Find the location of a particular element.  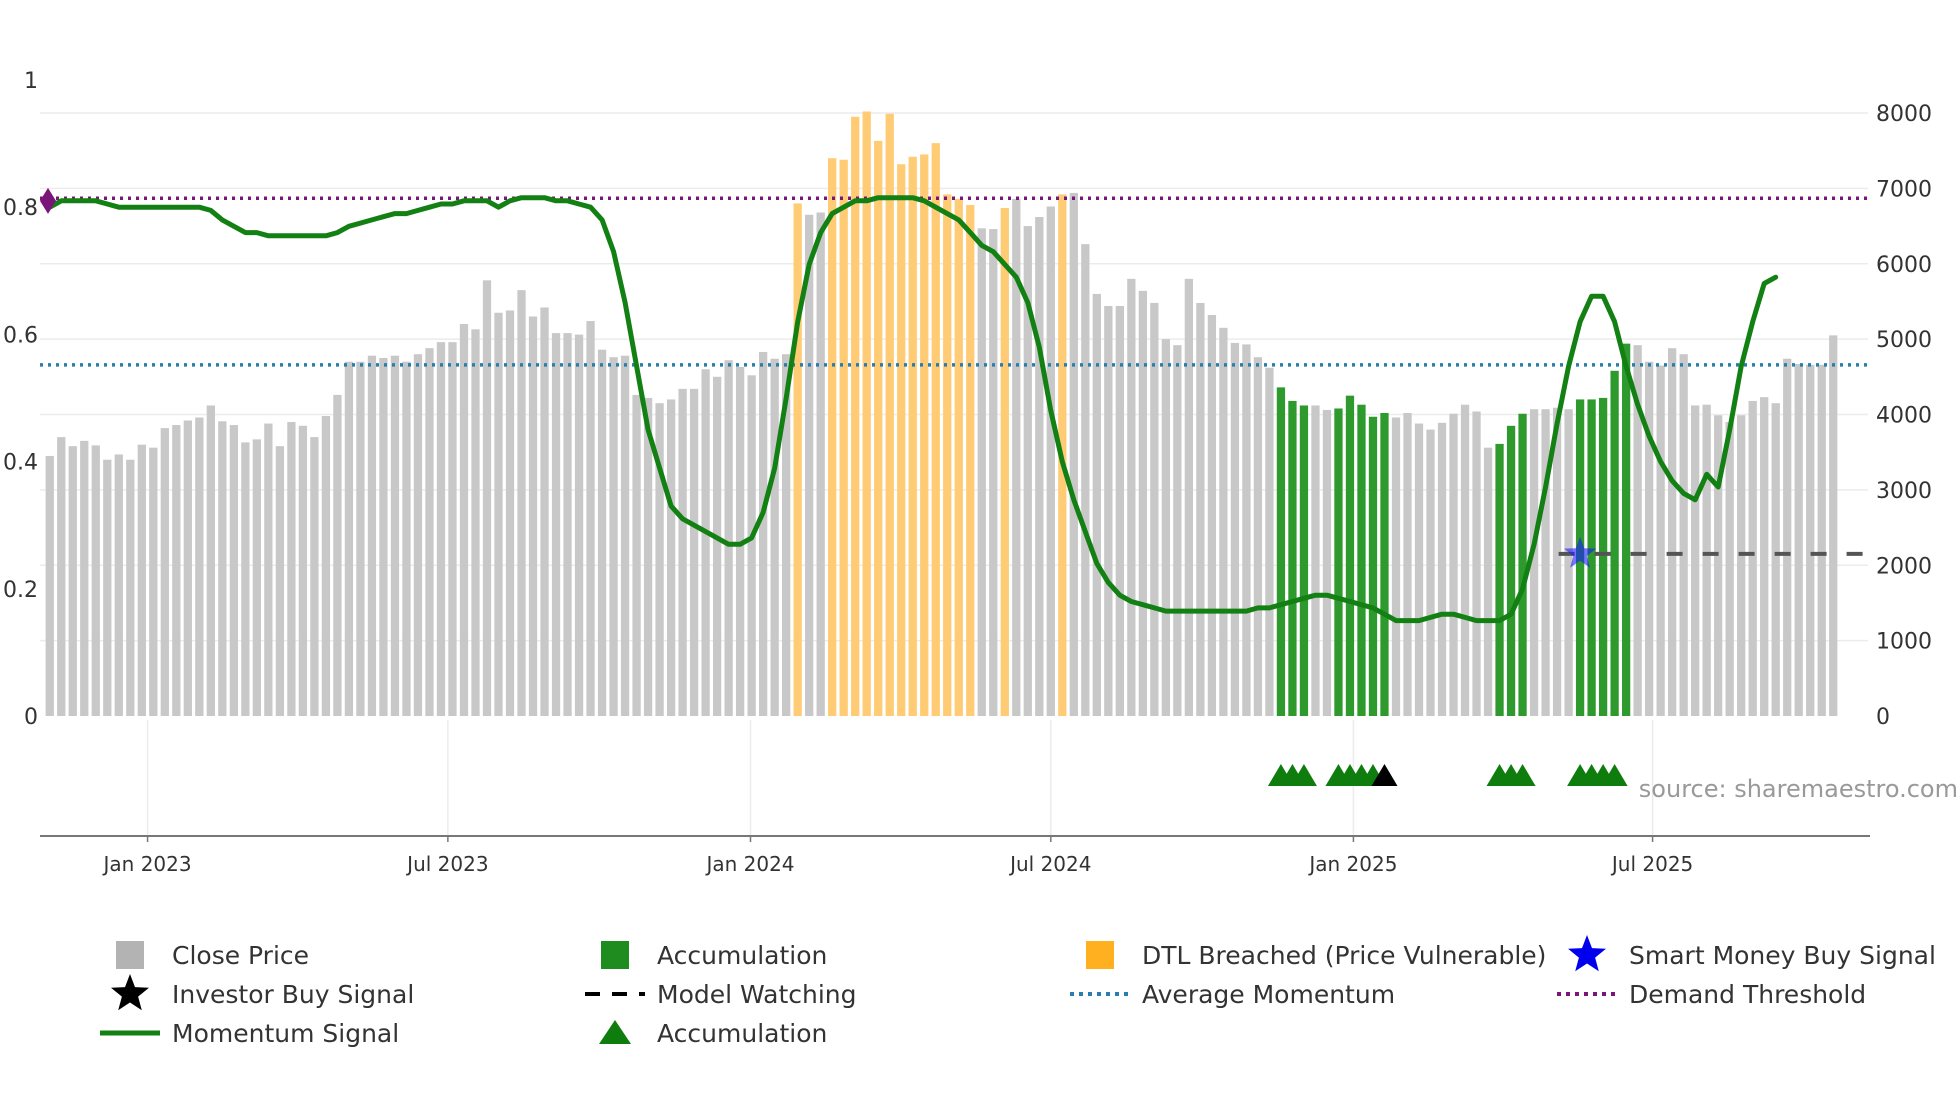

left-tick-label: 0.8 is located at coordinates (20, 208).